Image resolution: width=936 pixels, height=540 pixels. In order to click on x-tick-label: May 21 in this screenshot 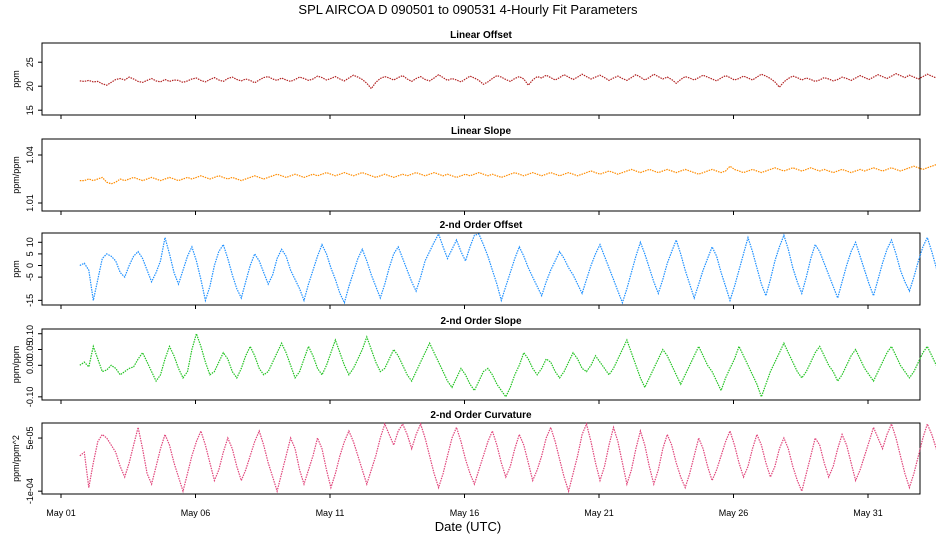, I will do `click(599, 513)`.